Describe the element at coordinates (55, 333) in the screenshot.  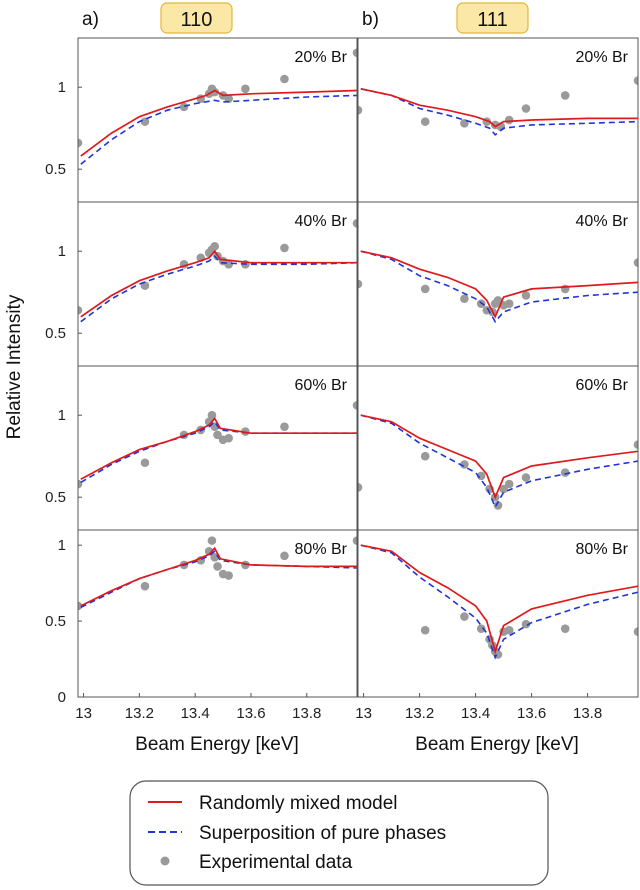
I see `y-tick-label: 0.5` at that location.